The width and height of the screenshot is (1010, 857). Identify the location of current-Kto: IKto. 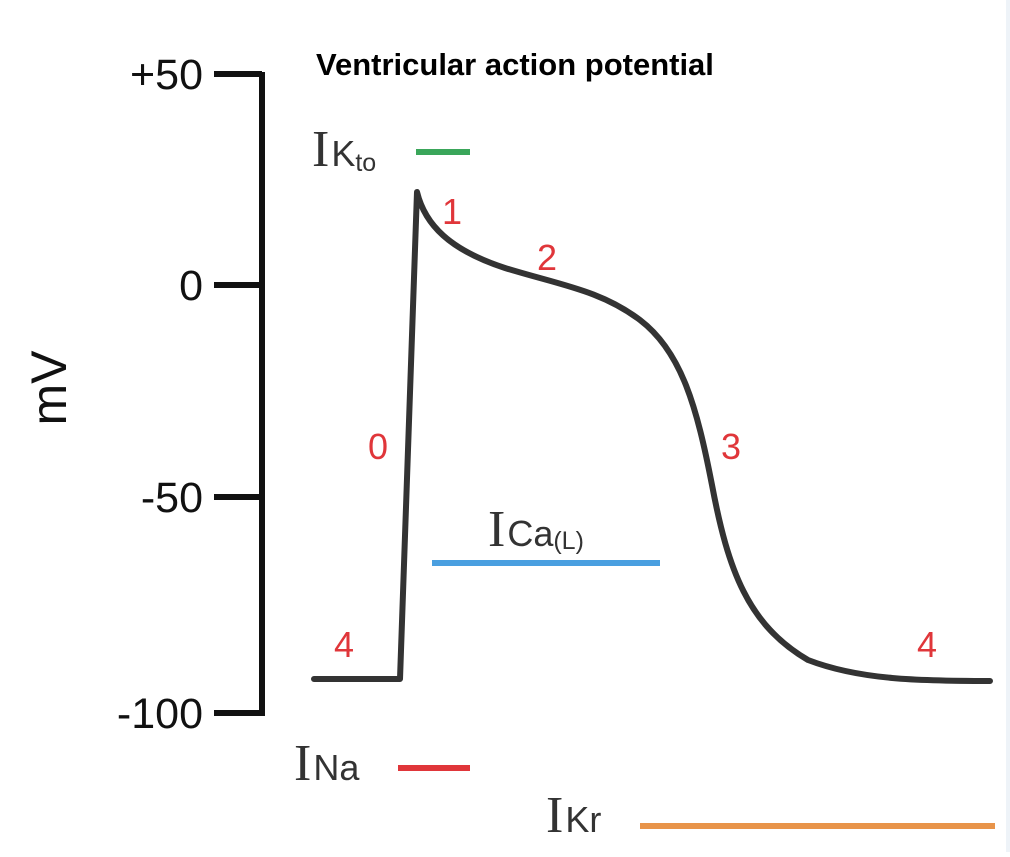
(391, 149).